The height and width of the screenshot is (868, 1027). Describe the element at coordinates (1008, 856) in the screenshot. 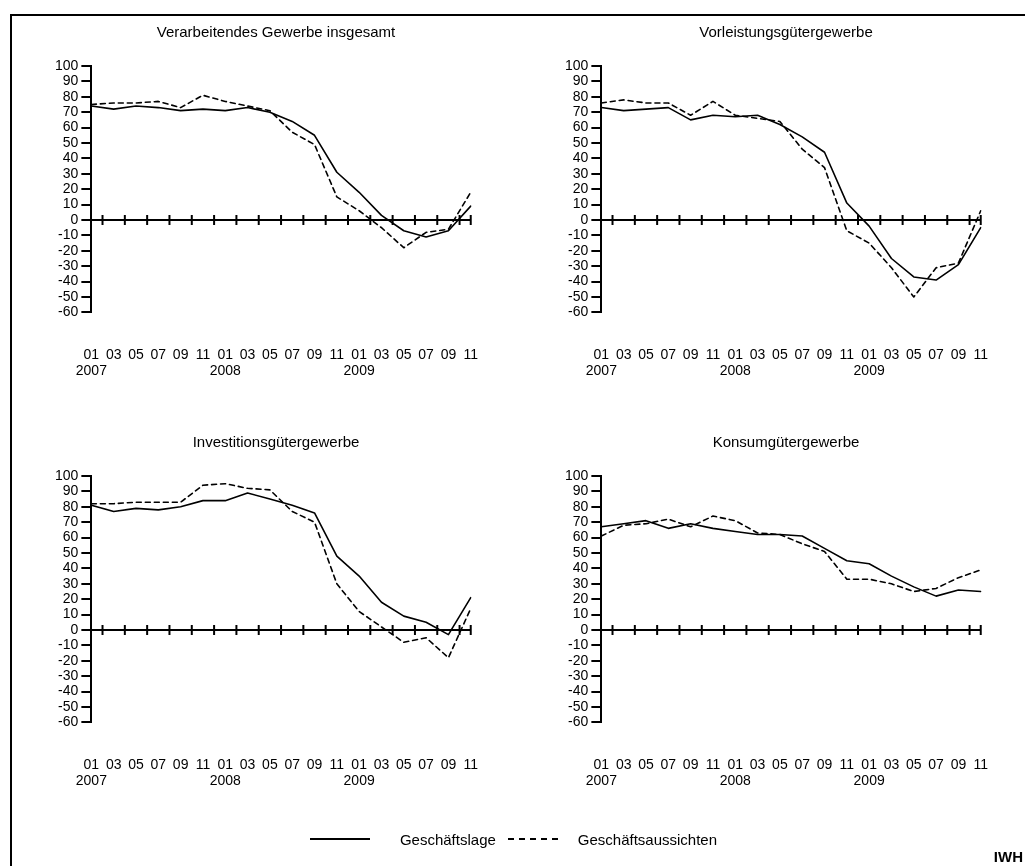

I see `text: IWH` at that location.